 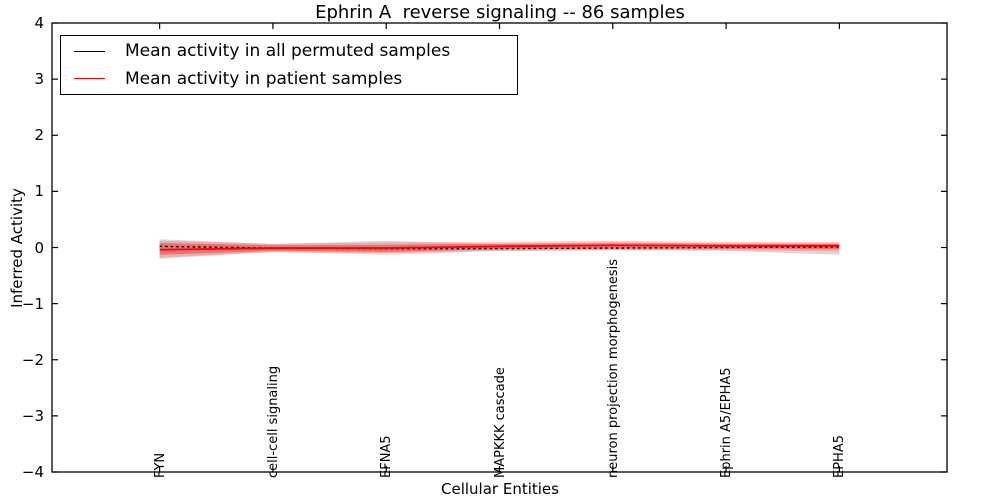 I want to click on y-tick-label: −1, so click(x=32, y=303).